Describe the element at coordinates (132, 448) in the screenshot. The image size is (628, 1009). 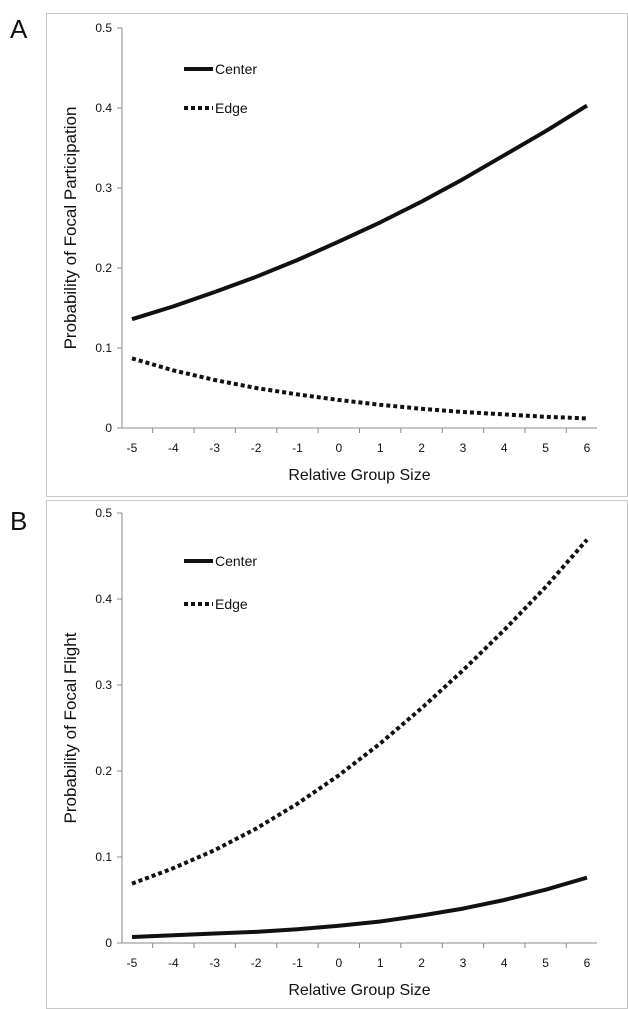
I see `panel-a-x-tick-label: -5` at that location.